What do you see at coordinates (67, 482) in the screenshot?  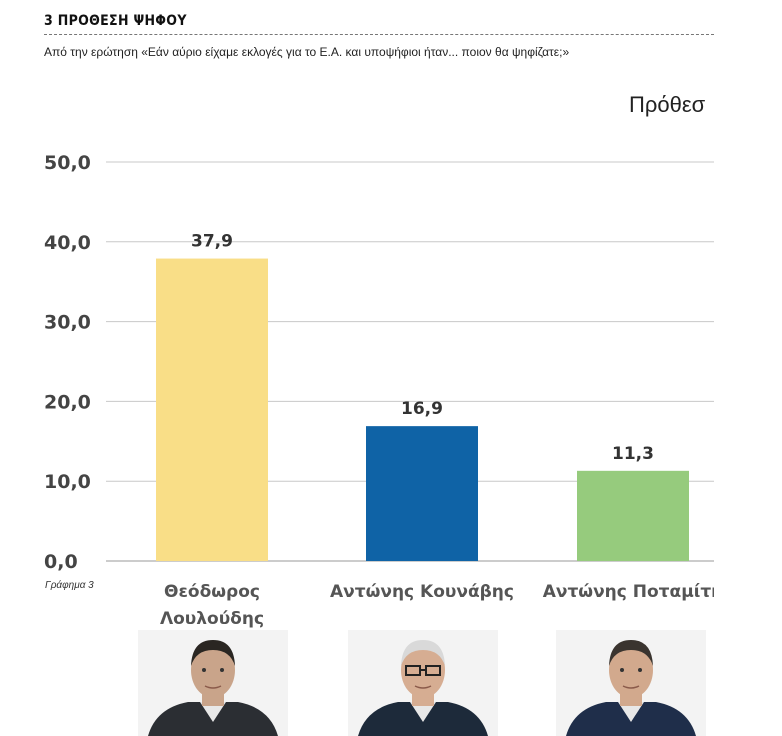 I see `y-tick-label: 10,0` at bounding box center [67, 482].